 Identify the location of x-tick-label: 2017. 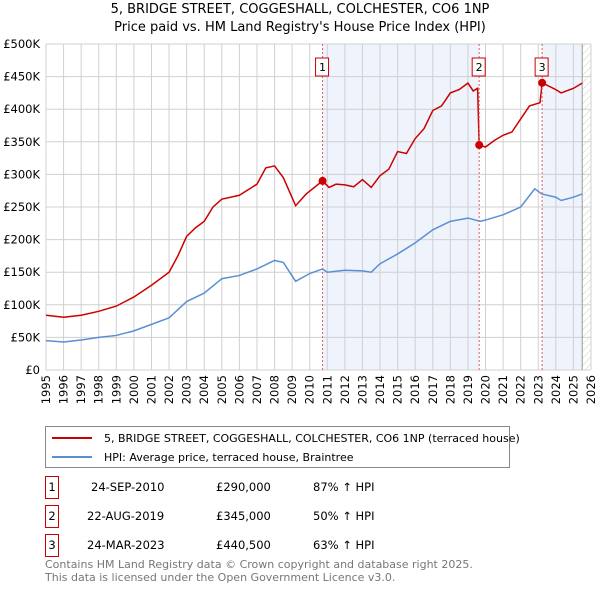
(433, 389).